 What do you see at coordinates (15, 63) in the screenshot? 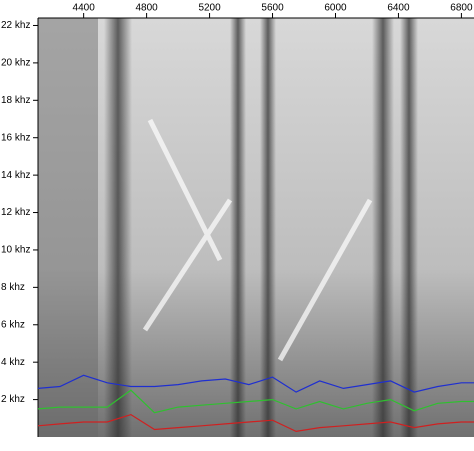
I see `y-tick-label: 20 khz` at bounding box center [15, 63].